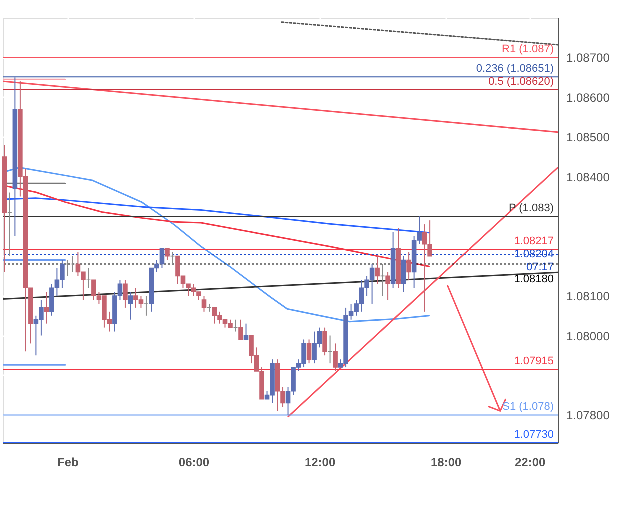 The height and width of the screenshot is (505, 625). Describe the element at coordinates (521, 82) in the screenshot. I see `ref-line-label: 0.5 (1.08620)` at that location.